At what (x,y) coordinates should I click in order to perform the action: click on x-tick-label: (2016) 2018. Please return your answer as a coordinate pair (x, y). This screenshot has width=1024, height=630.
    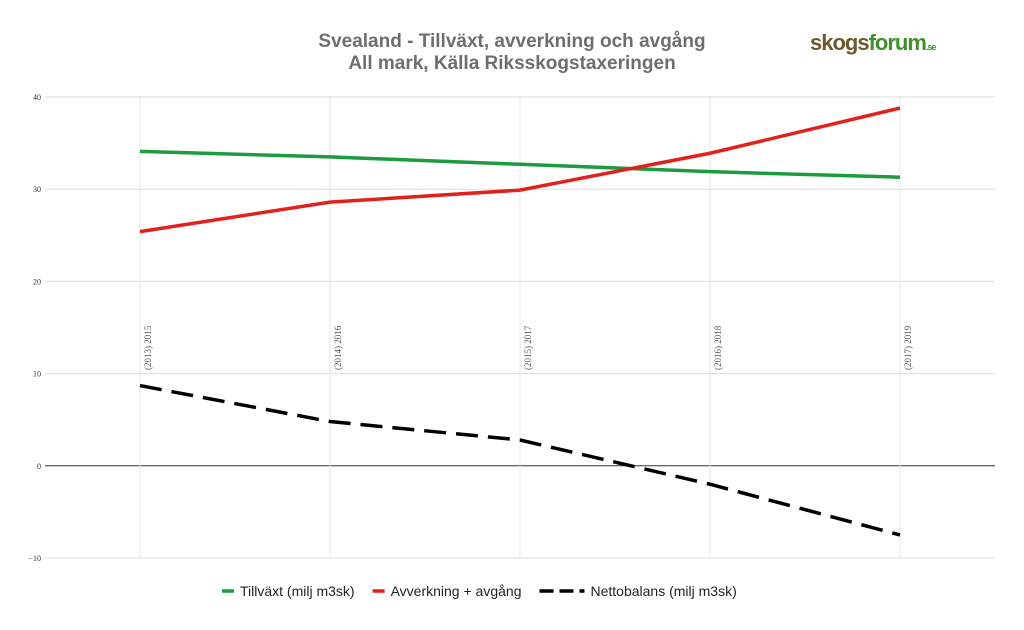
    Looking at the image, I should click on (718, 347).